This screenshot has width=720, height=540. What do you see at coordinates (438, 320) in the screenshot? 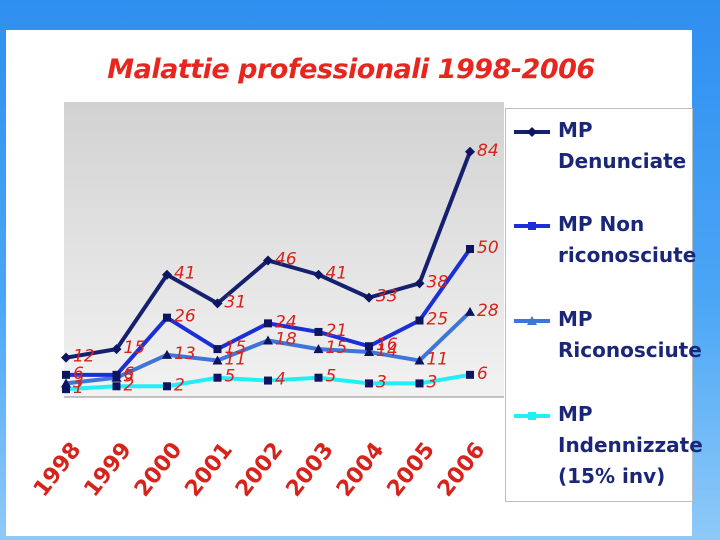
I see `data-label: 25` at bounding box center [438, 320].